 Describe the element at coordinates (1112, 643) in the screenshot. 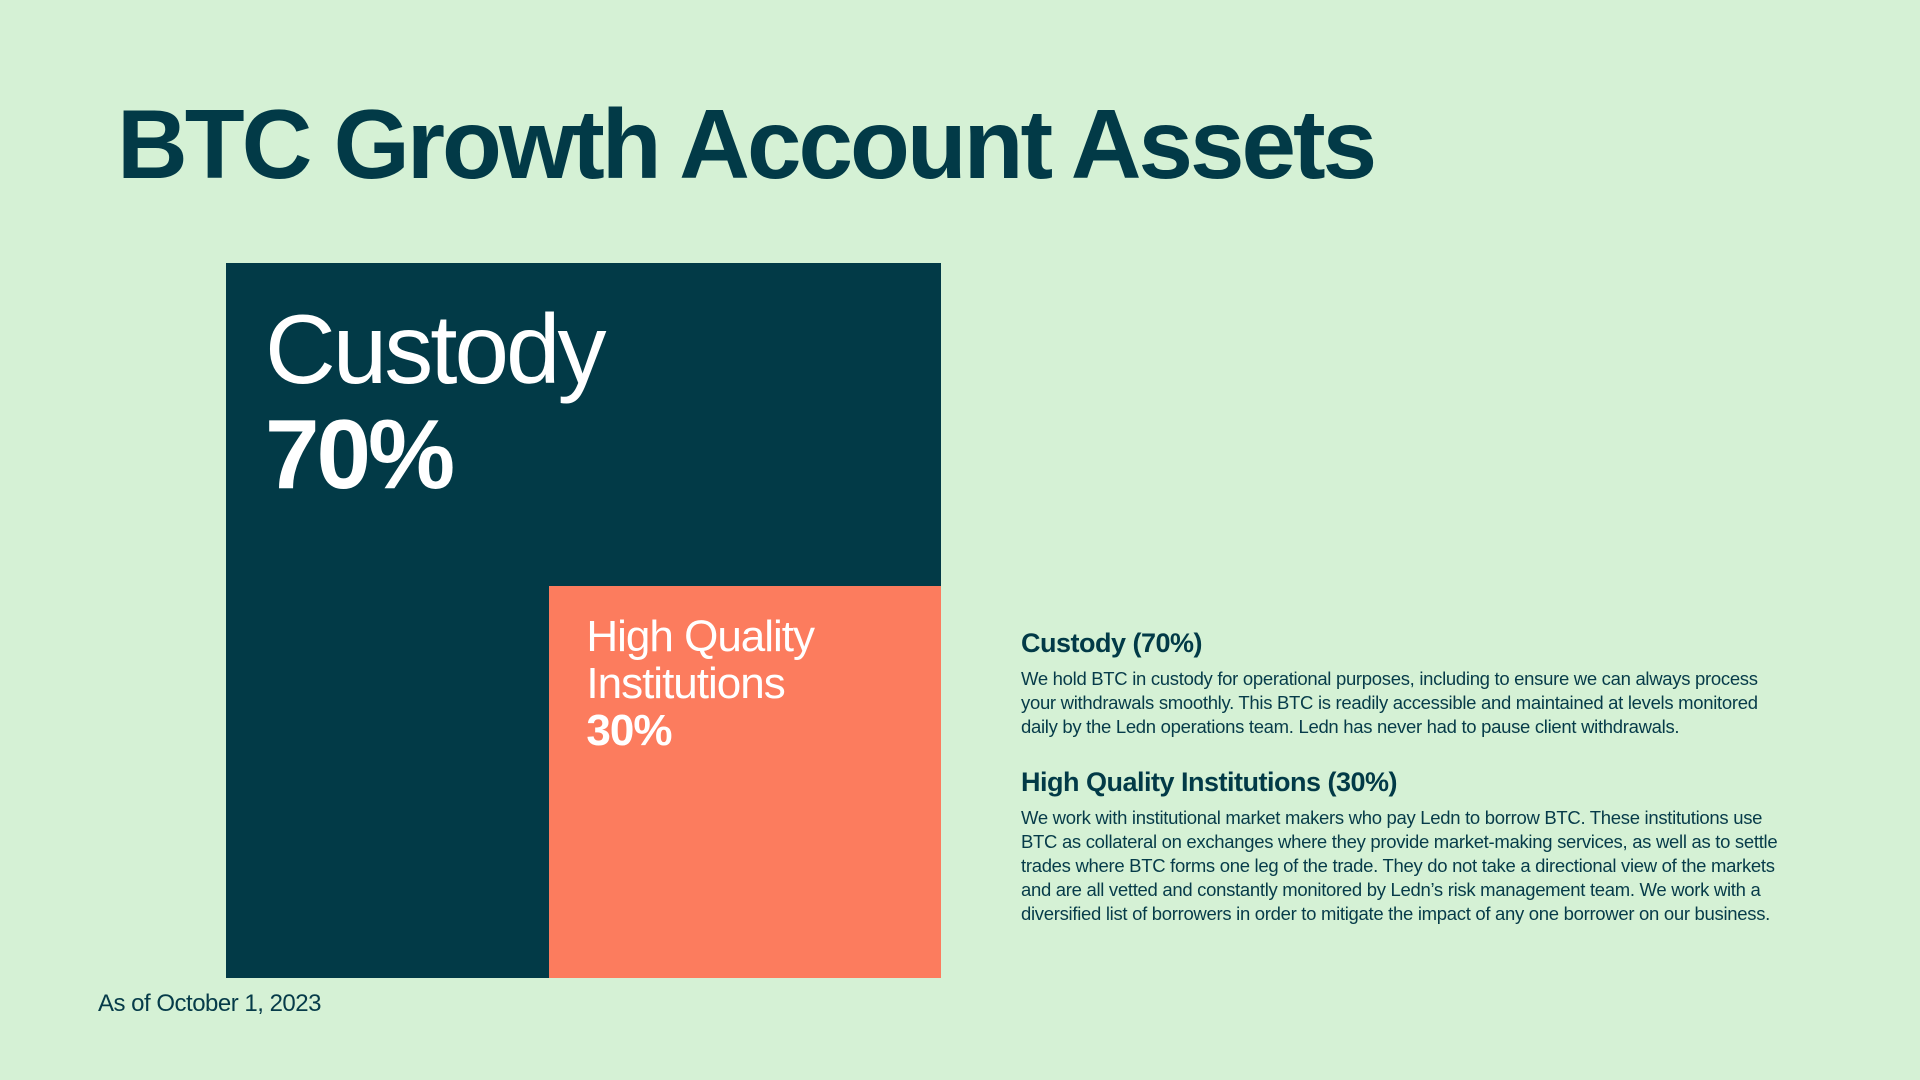

I see `note-heading: Custody (70%)` at that location.